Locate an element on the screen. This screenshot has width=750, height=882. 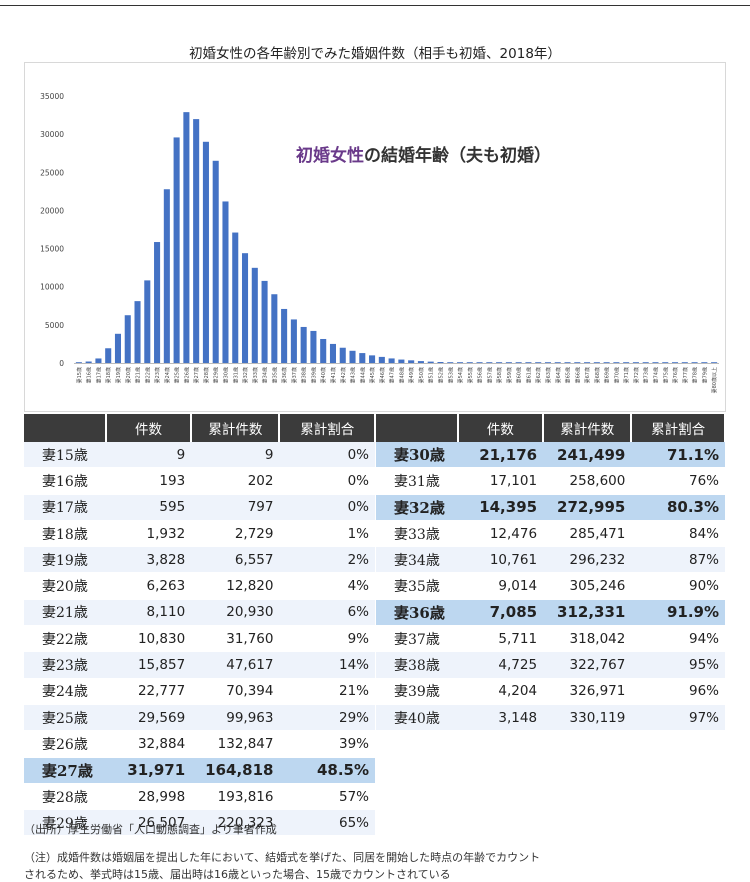
cumulative-cell: 31,760 is located at coordinates (235, 639).